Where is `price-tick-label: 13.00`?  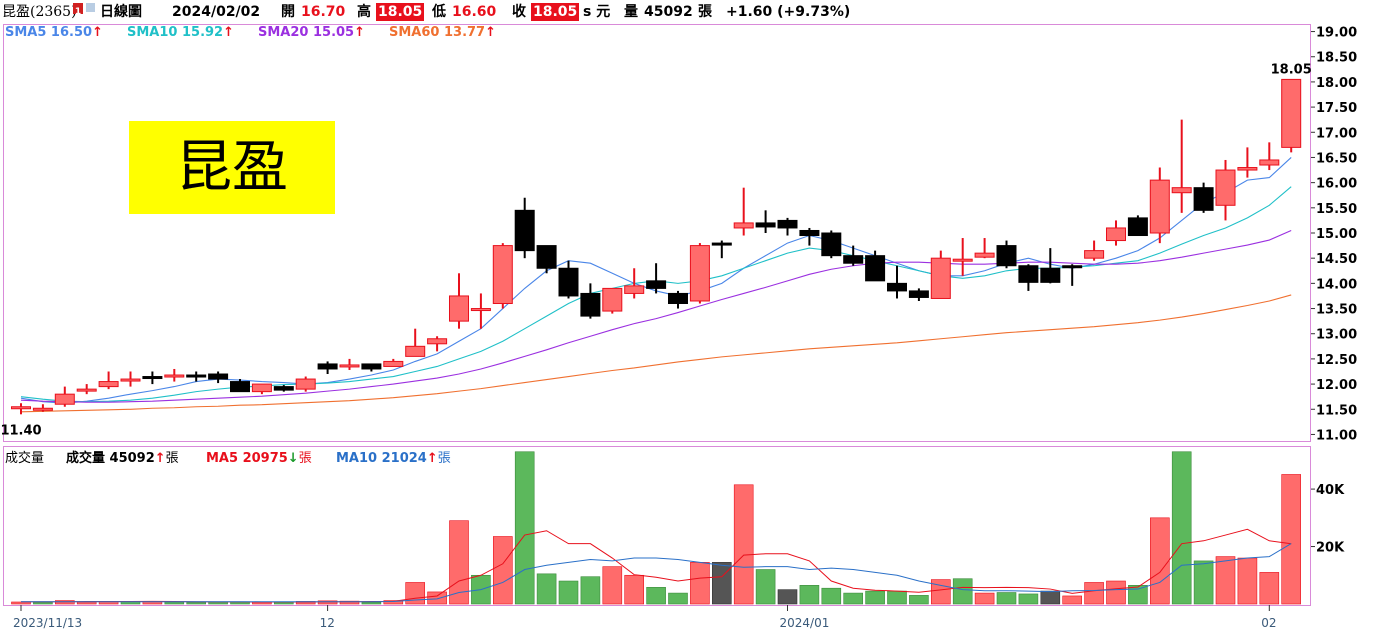 price-tick-label: 13.00 is located at coordinates (1336, 335).